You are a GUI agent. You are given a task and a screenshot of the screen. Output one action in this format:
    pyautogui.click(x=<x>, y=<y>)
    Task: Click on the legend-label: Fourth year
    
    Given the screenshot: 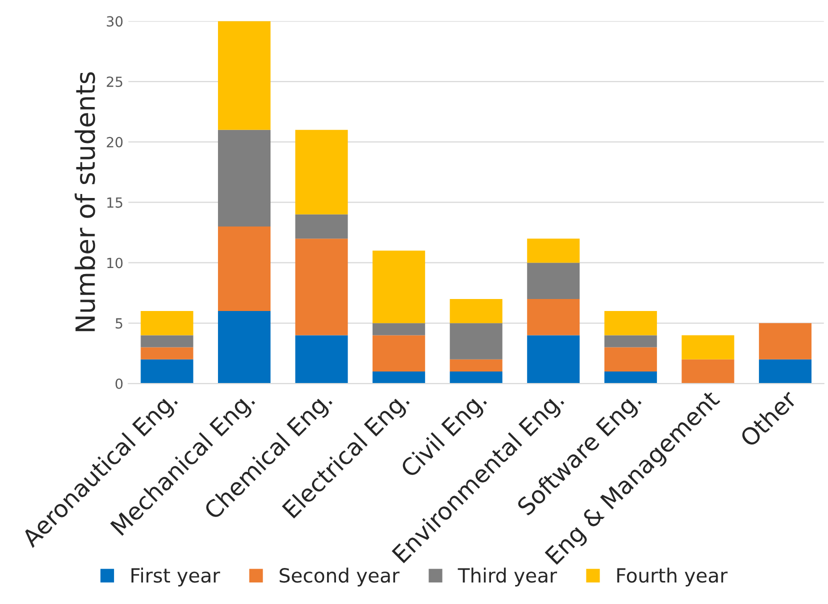 What is the action you would take?
    pyautogui.click(x=672, y=577)
    